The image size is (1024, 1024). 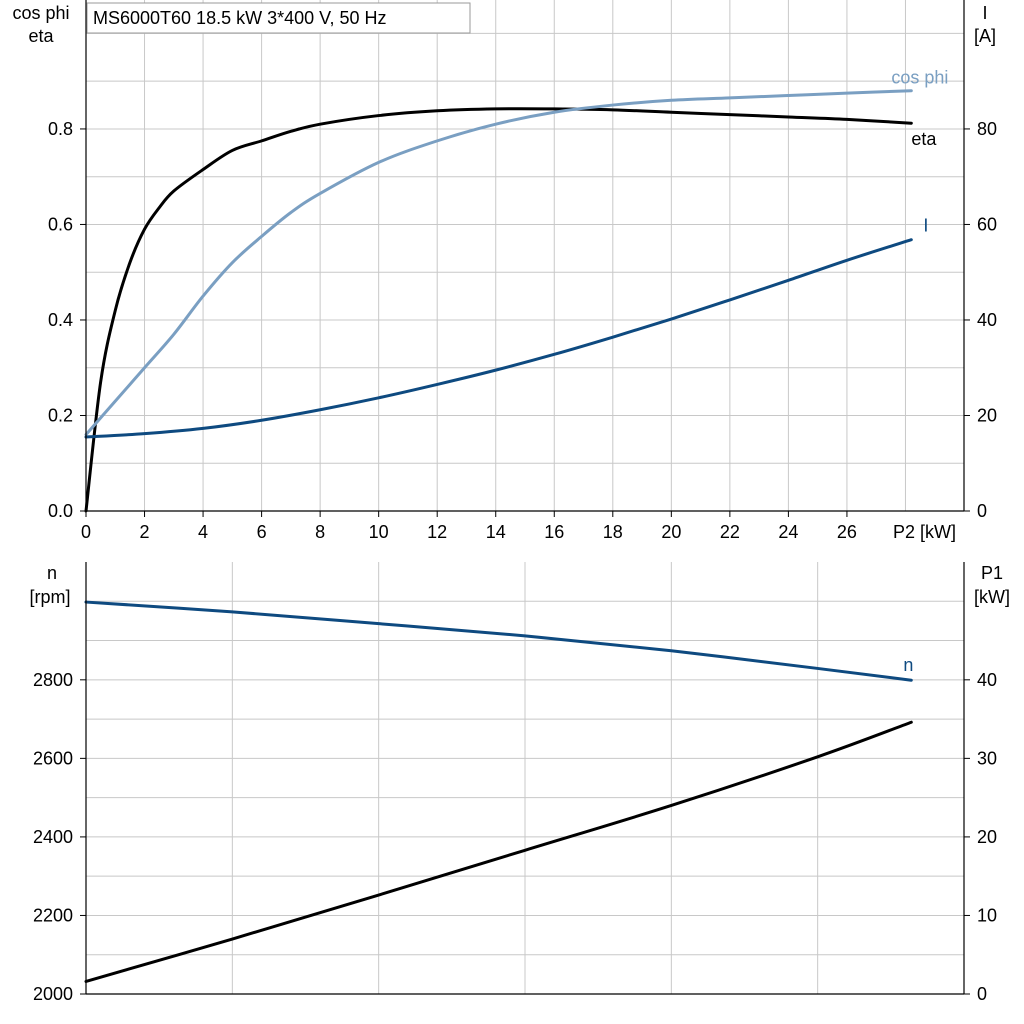 What do you see at coordinates (53, 915) in the screenshot?
I see `left-tick-label: 2200` at bounding box center [53, 915].